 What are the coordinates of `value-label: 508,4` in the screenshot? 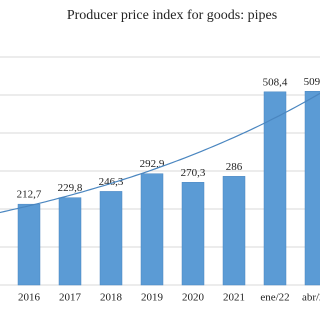 It's located at (275, 82).